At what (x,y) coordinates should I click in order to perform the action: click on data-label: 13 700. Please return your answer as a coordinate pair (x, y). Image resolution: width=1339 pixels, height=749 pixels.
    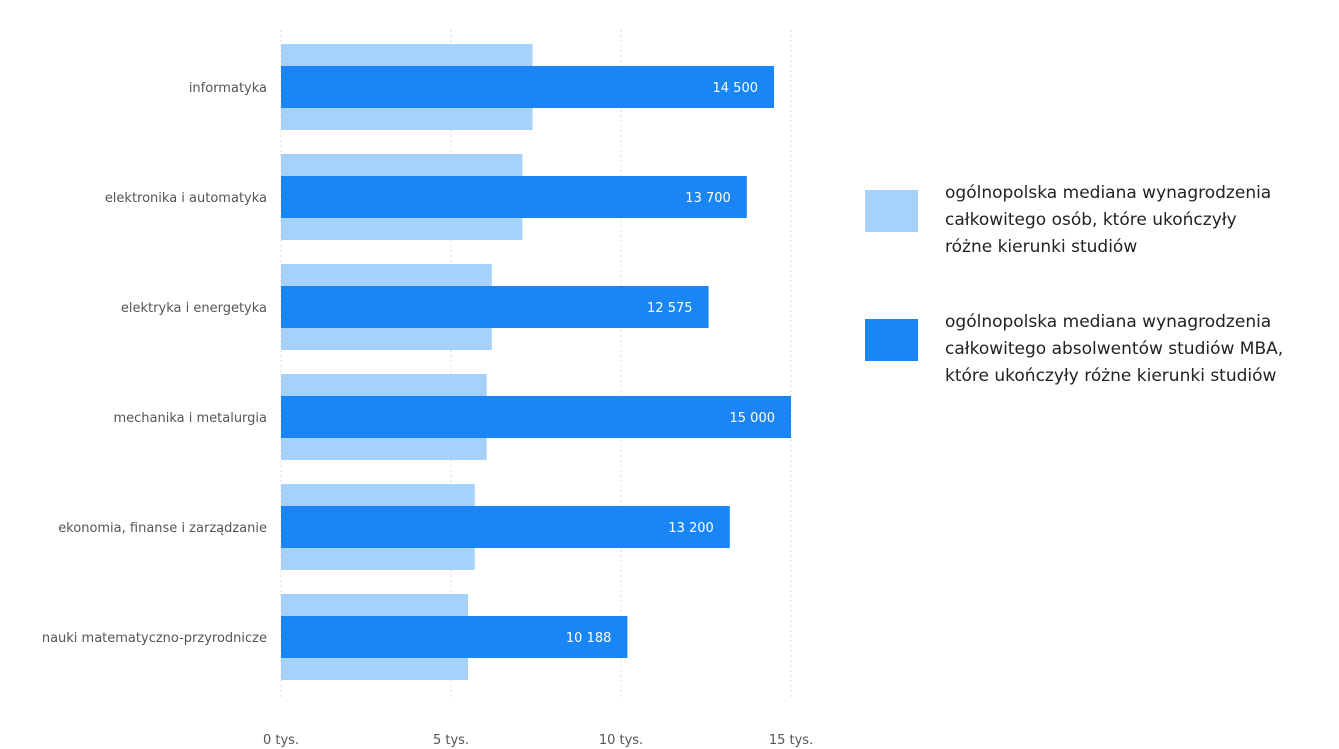
    Looking at the image, I should click on (708, 198).